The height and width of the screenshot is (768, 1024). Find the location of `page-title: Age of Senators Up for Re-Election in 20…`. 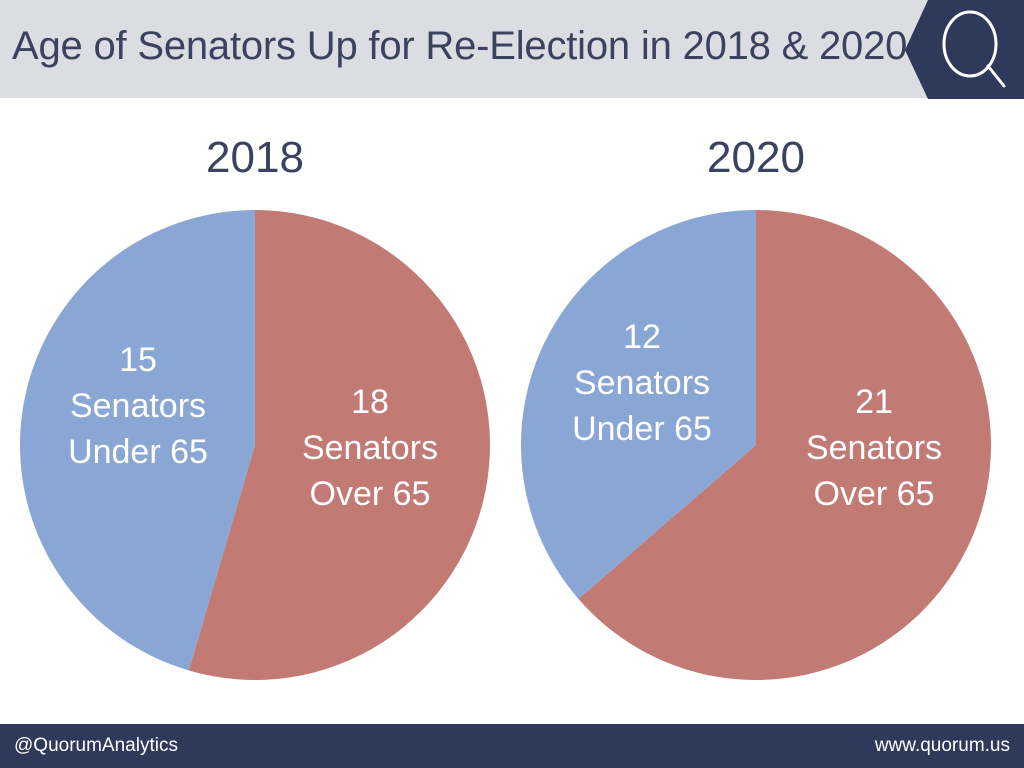

page-title: Age of Senators Up for Re-Election in 20… is located at coordinates (460, 46).